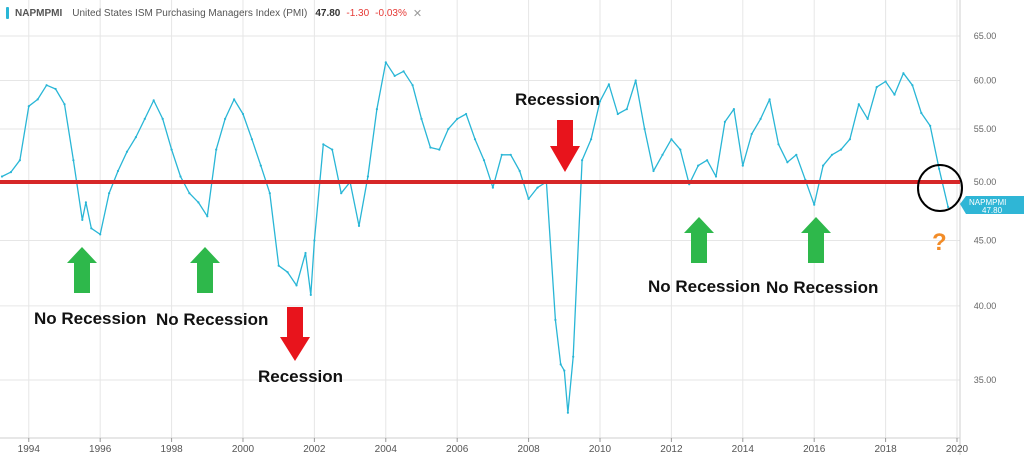 Image resolution: width=1024 pixels, height=455 pixels. What do you see at coordinates (295, 334) in the screenshot?
I see `down-arrow-2001` at bounding box center [295, 334].